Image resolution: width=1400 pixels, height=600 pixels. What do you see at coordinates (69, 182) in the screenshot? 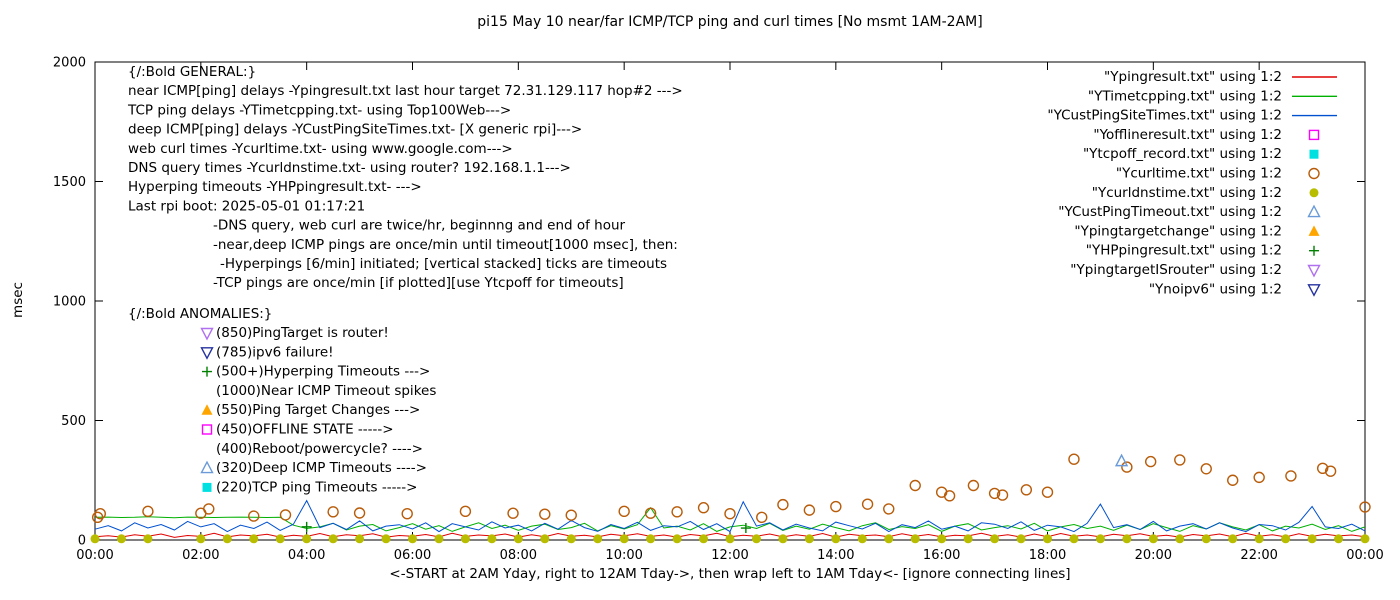
I see `y-tick-label: 1500` at bounding box center [69, 182].